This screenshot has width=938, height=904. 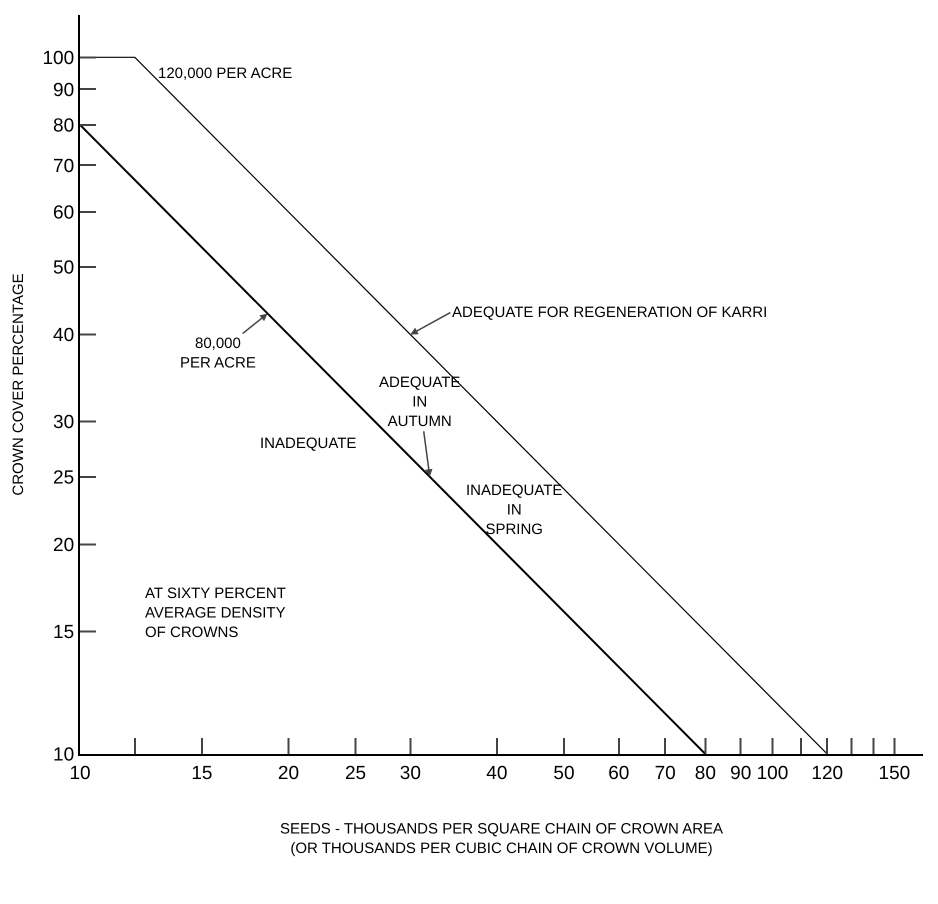 What do you see at coordinates (63, 90) in the screenshot?
I see `y-tick-label: 90` at bounding box center [63, 90].